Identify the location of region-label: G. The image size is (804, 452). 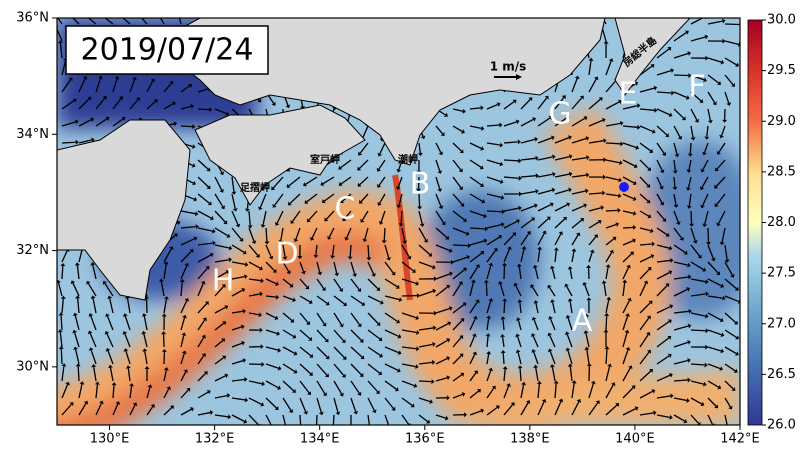
(559, 114).